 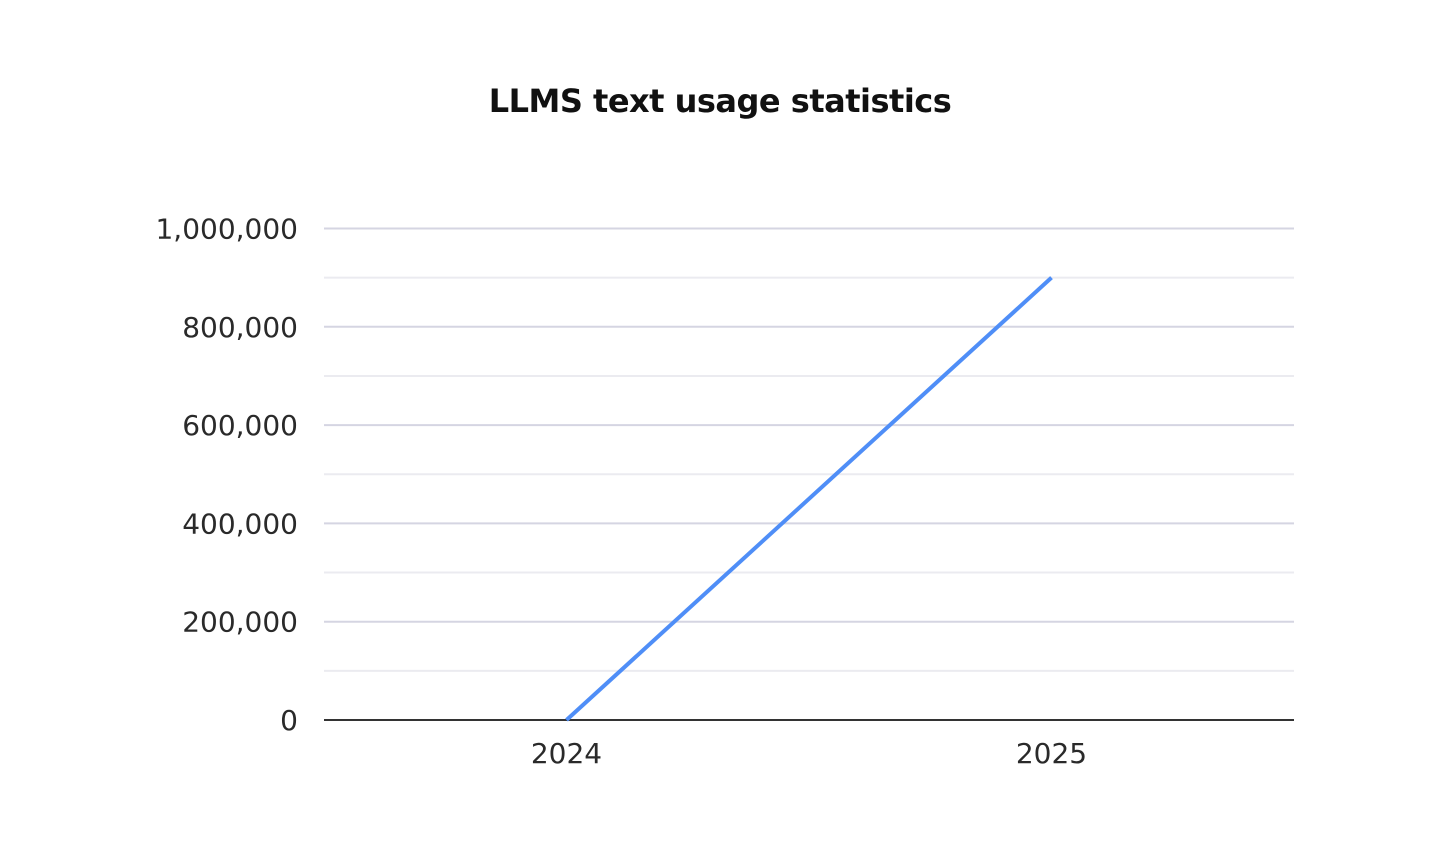 I want to click on y-tick-label: 400,000, so click(x=240, y=523).